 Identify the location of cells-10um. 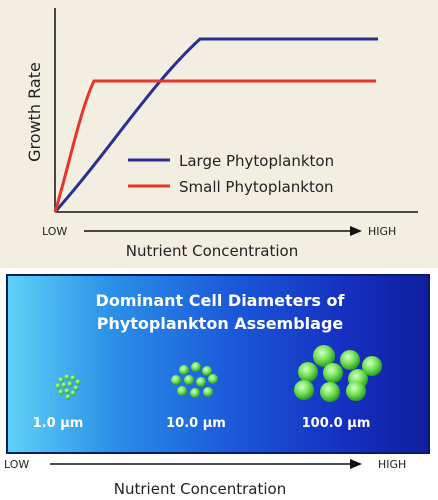
(194, 380).